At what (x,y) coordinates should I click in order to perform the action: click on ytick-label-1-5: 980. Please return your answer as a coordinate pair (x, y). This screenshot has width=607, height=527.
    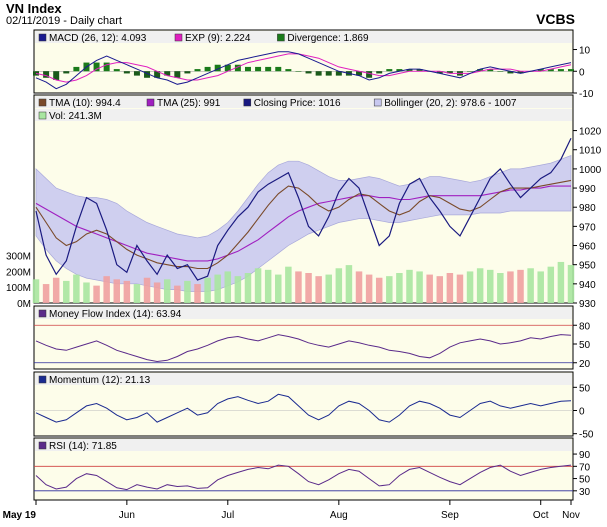
    Looking at the image, I should click on (587, 208).